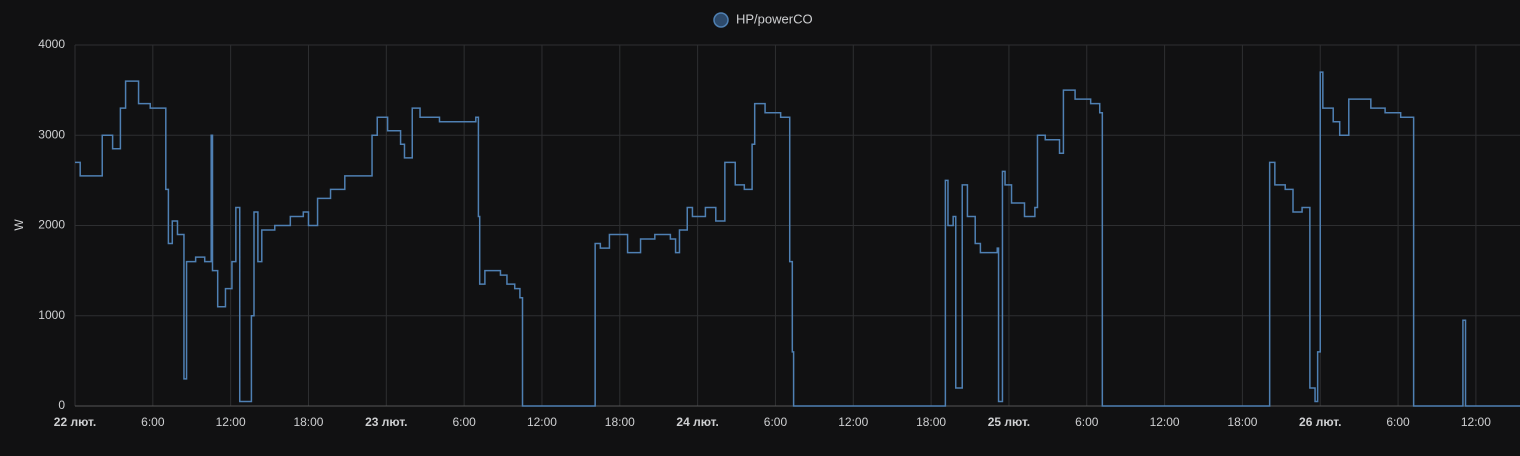  I want to click on x-tick-label: 26 лют., so click(1320, 422).